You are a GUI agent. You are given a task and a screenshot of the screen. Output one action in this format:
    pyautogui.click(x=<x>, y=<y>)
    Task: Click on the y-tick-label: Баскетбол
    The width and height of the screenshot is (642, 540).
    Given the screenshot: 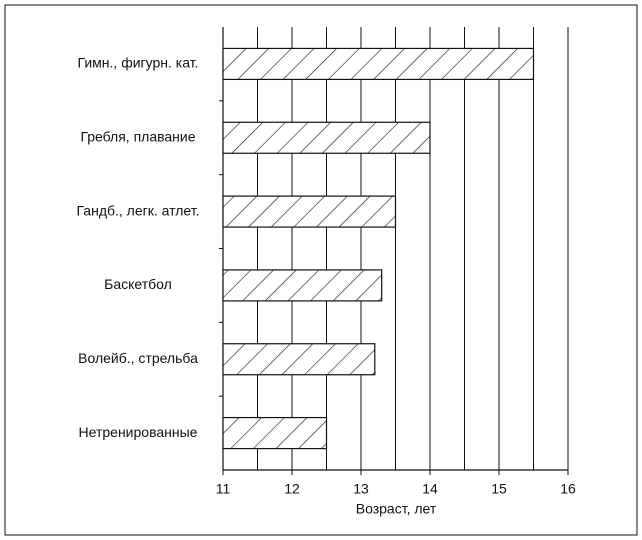 What is the action you would take?
    pyautogui.click(x=138, y=284)
    